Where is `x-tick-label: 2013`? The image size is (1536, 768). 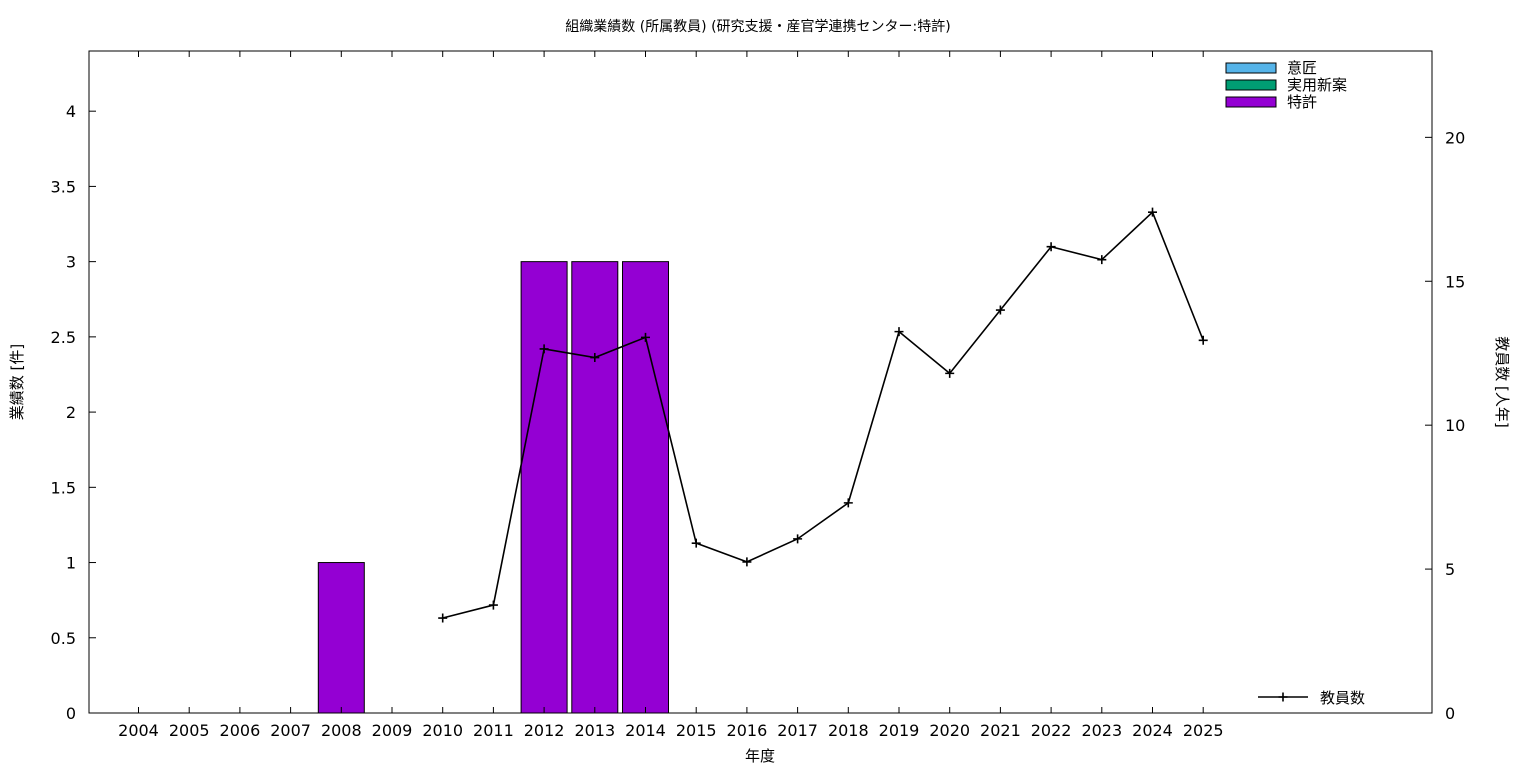
x-tick-label: 2013 is located at coordinates (594, 730).